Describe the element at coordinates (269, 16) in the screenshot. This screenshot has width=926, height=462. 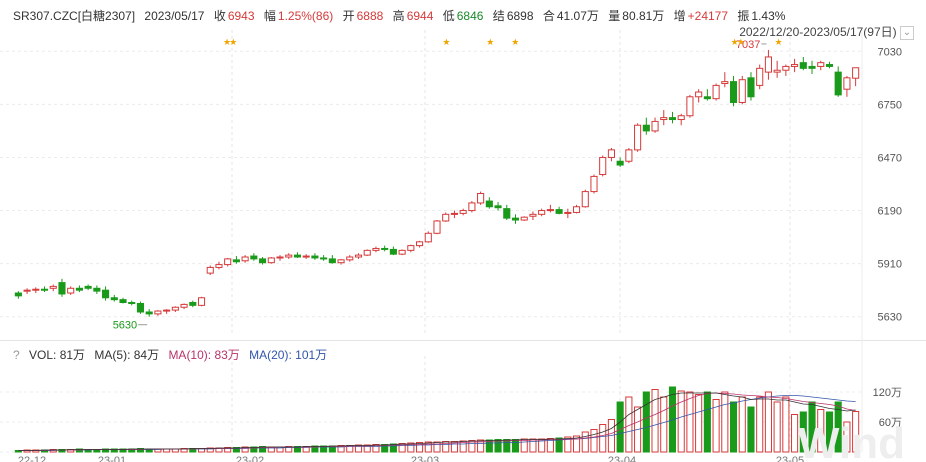
I see `change-label: 幅` at that location.